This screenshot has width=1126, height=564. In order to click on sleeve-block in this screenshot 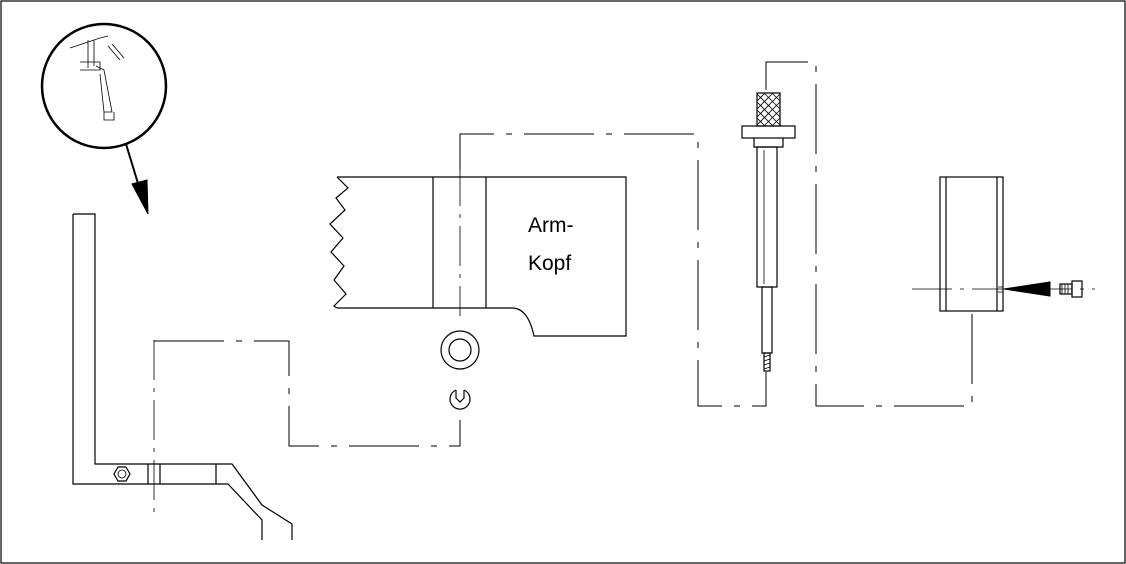, I will do `click(1003, 244)`.